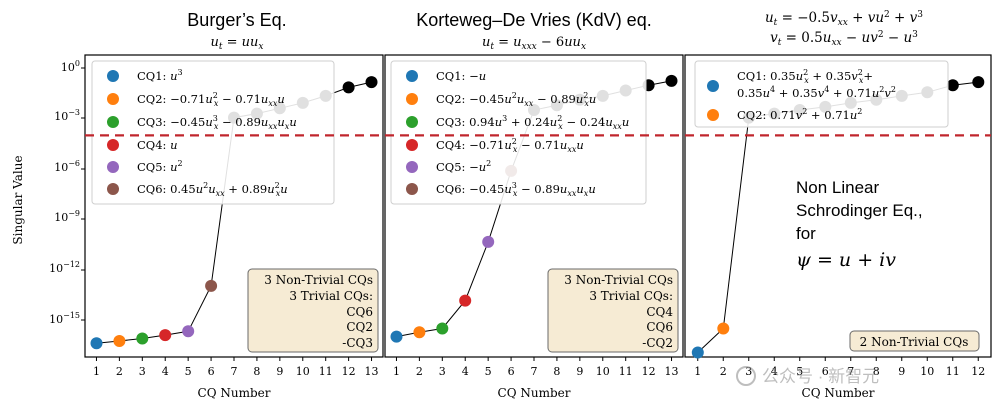  Describe the element at coordinates (160, 75) in the screenshot. I see `legend-label-cq1: CQ1: u3` at that location.